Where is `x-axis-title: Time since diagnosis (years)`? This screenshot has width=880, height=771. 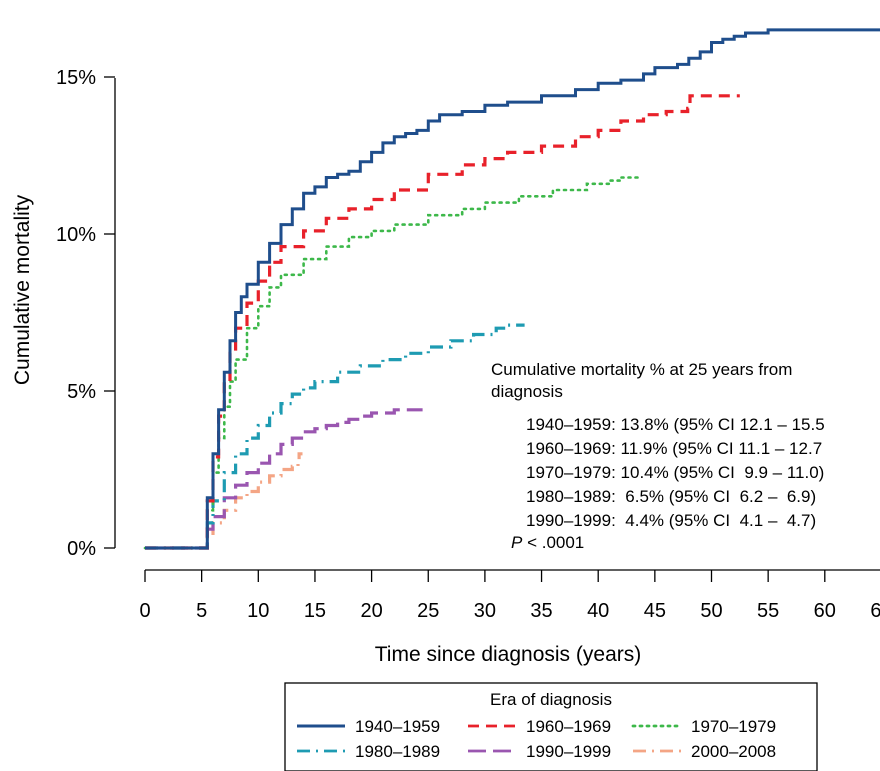 x-axis-title: Time since diagnosis (years) is located at coordinates (508, 654).